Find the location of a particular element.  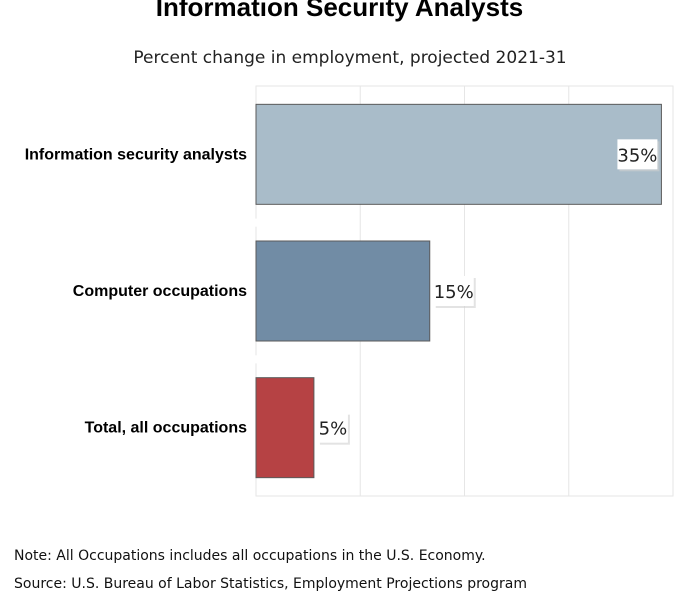

data-label: 35% is located at coordinates (637, 155).